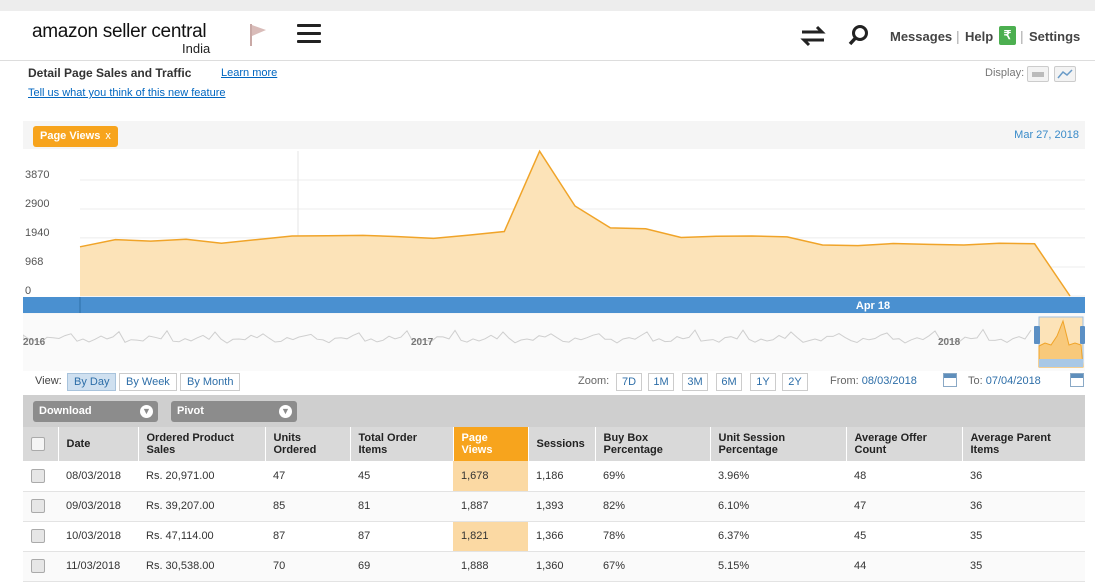 This screenshot has width=1095, height=586. What do you see at coordinates (28, 291) in the screenshot?
I see `y-tick-label: 0` at bounding box center [28, 291].